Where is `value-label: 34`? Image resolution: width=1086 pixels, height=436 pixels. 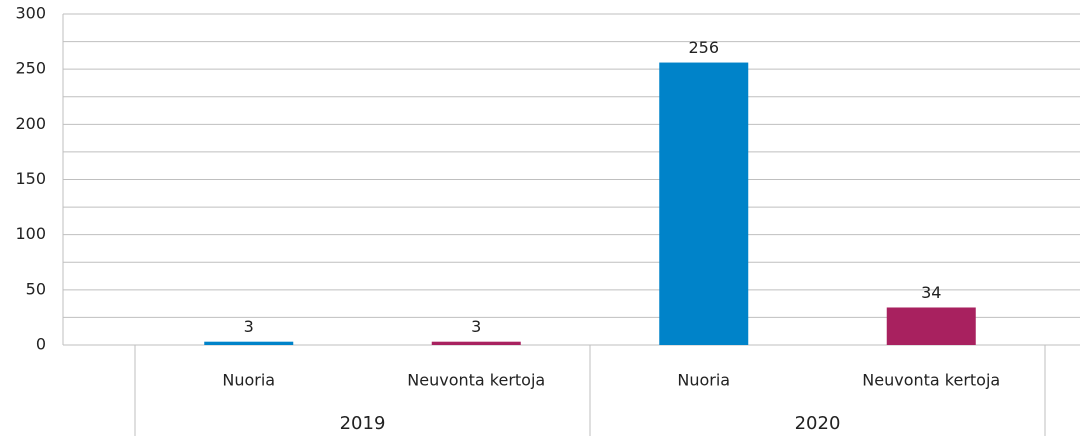 value-label: 34 is located at coordinates (931, 292).